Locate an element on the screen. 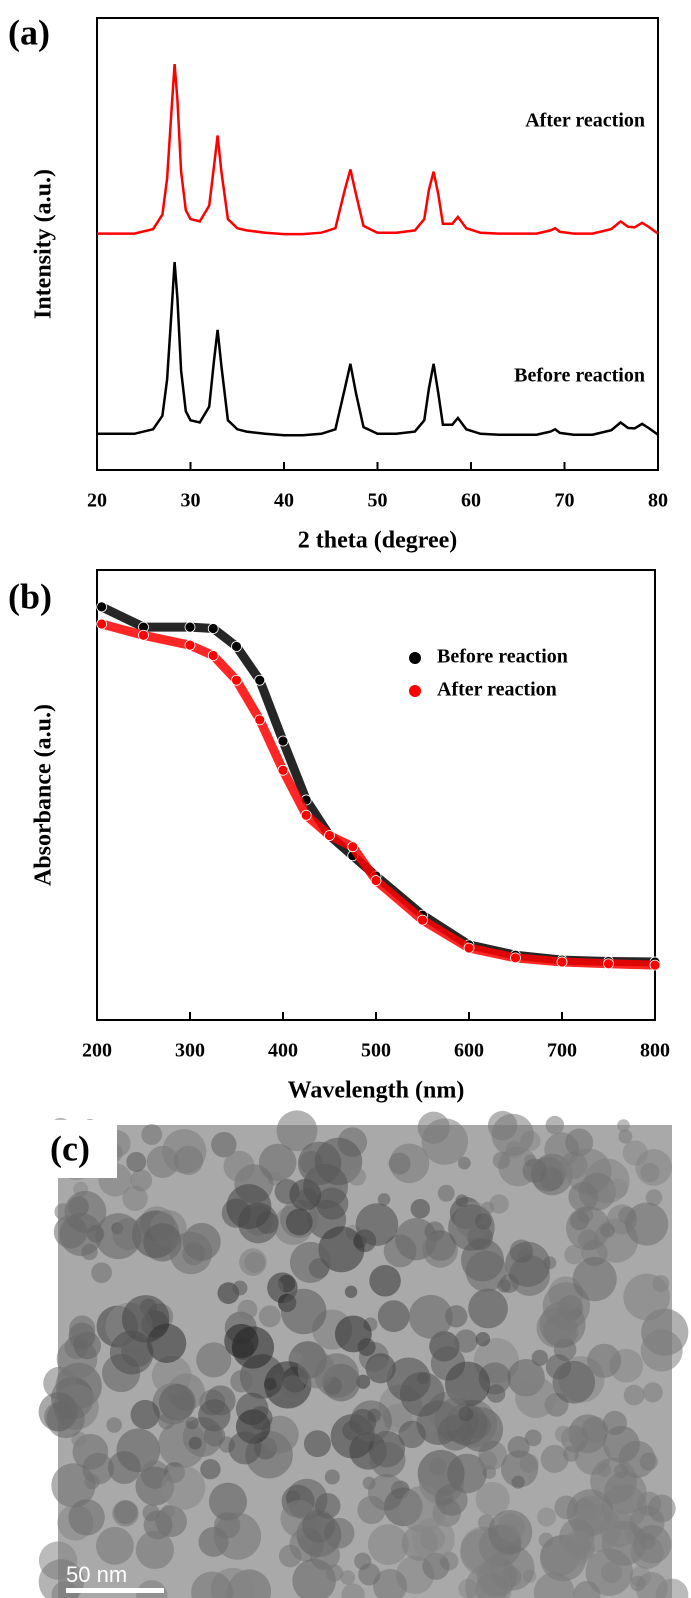 Image resolution: width=691 pixels, height=1598 pixels. x-tick-label: 400 is located at coordinates (283, 1051).